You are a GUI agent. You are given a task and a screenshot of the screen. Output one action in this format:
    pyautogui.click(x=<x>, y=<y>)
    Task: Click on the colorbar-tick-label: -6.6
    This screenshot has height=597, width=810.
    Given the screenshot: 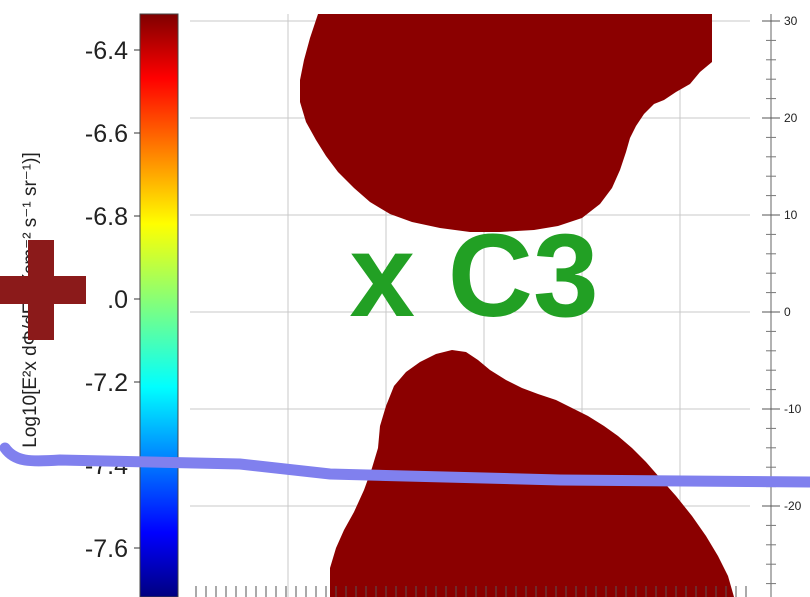 What is the action you would take?
    pyautogui.click(x=106, y=134)
    